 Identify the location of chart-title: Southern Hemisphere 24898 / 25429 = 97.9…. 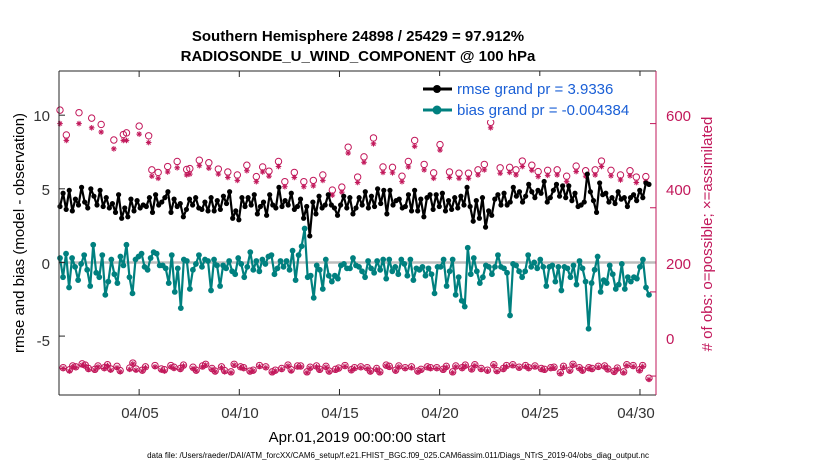
(358, 36).